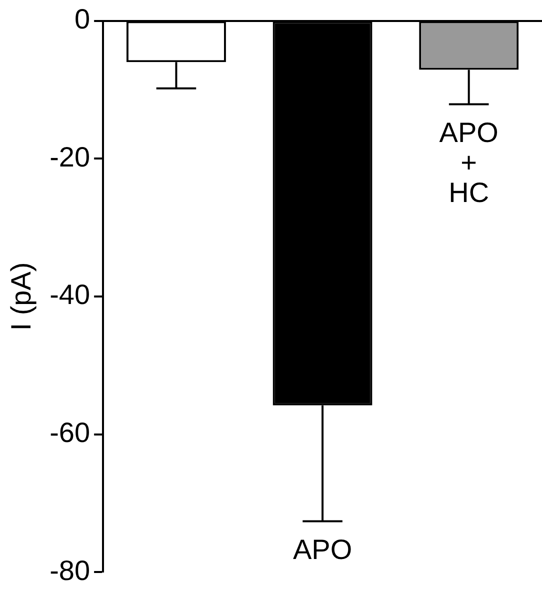 The width and height of the screenshot is (542, 593). What do you see at coordinates (70, 570) in the screenshot?
I see `y-tick-label: -80` at bounding box center [70, 570].